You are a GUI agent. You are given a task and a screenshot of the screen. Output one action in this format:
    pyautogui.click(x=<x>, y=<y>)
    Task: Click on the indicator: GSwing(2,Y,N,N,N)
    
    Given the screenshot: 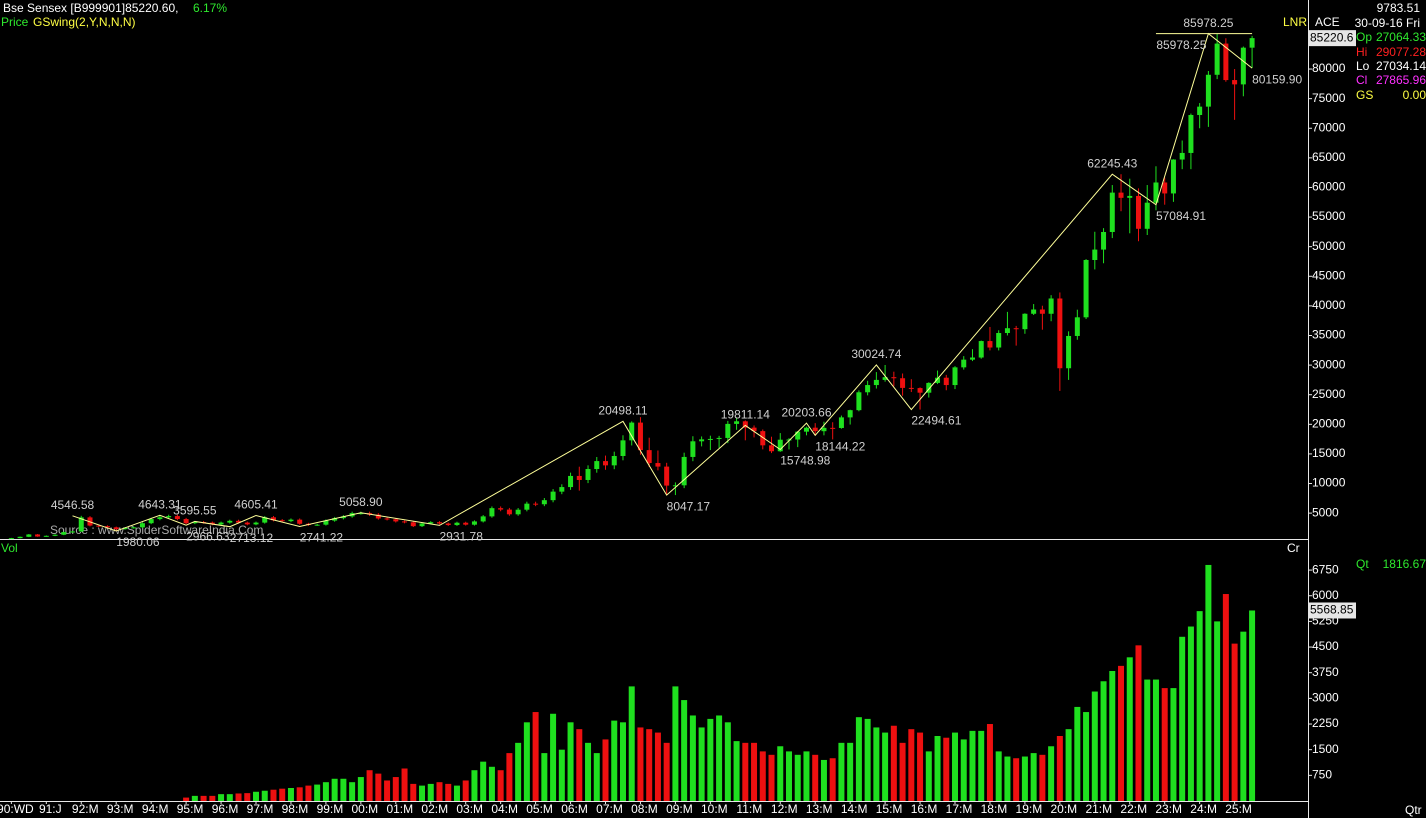 What is the action you would take?
    pyautogui.click(x=84, y=22)
    